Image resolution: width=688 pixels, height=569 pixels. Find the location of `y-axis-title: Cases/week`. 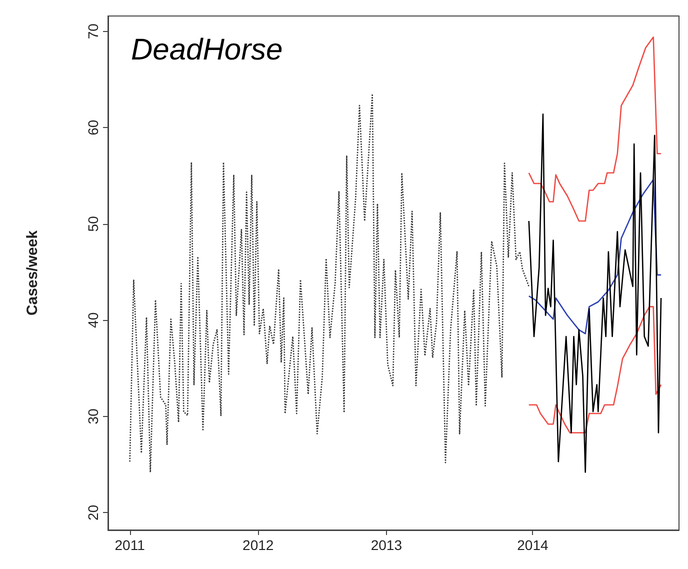

y-axis-title: Cases/week is located at coordinates (32, 273).